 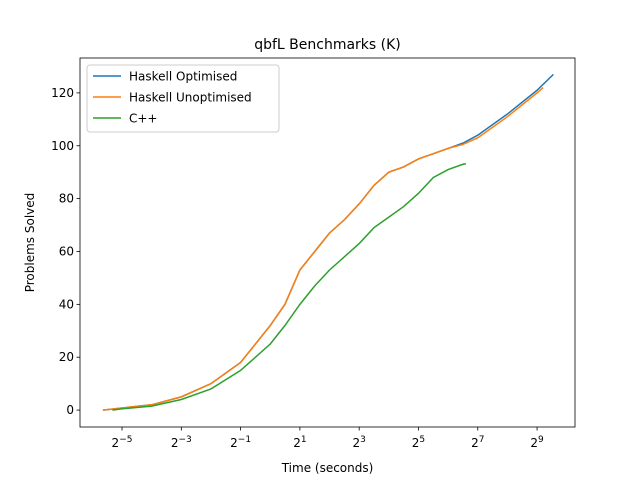 I want to click on x-tick-label: 2−3, so click(x=181, y=442).